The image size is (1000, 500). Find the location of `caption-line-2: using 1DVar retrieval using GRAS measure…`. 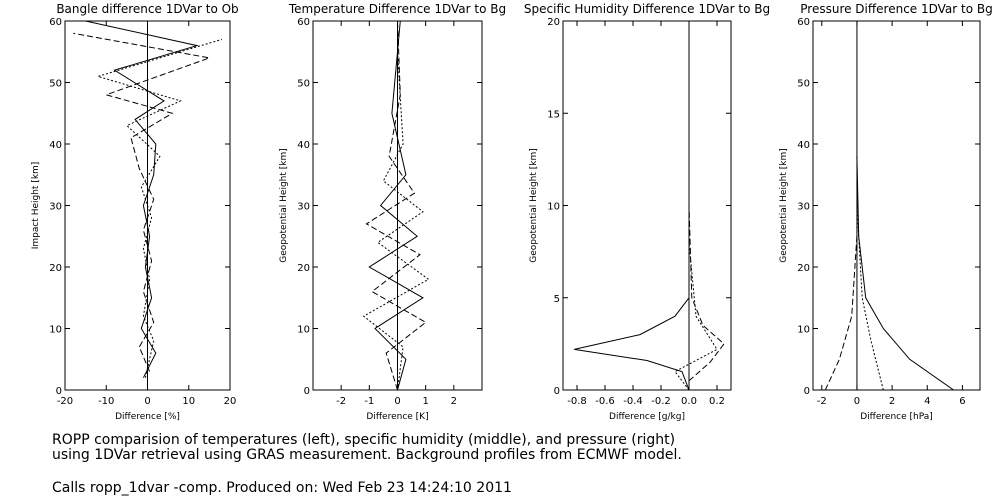

caption-line-2: using 1DVar retrieval using GRAS measure… is located at coordinates (367, 455).